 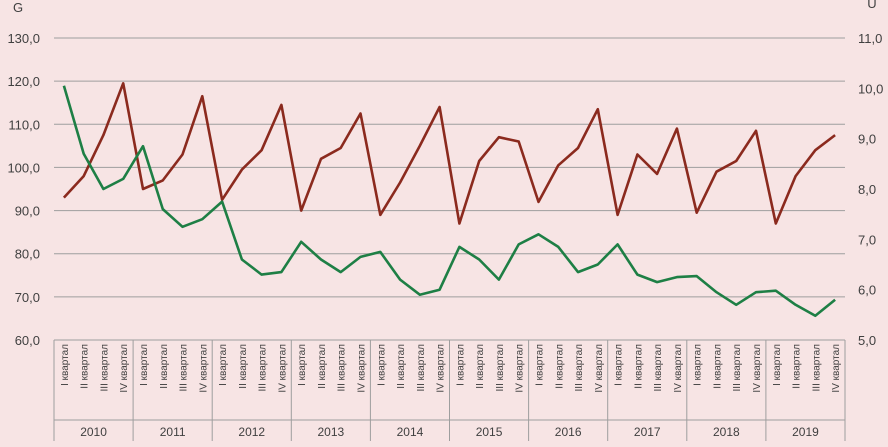 What do you see at coordinates (27, 211) in the screenshot?
I see `left-tick-label: 90,0` at bounding box center [27, 211].